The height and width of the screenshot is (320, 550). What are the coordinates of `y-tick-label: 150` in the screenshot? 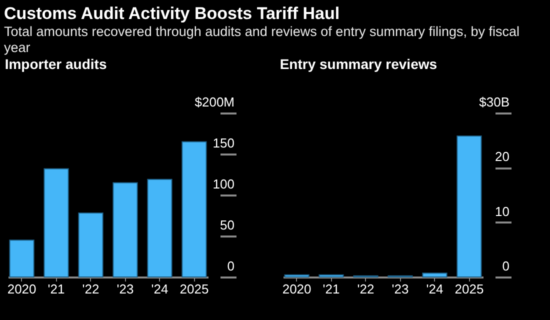 It's located at (223, 143).